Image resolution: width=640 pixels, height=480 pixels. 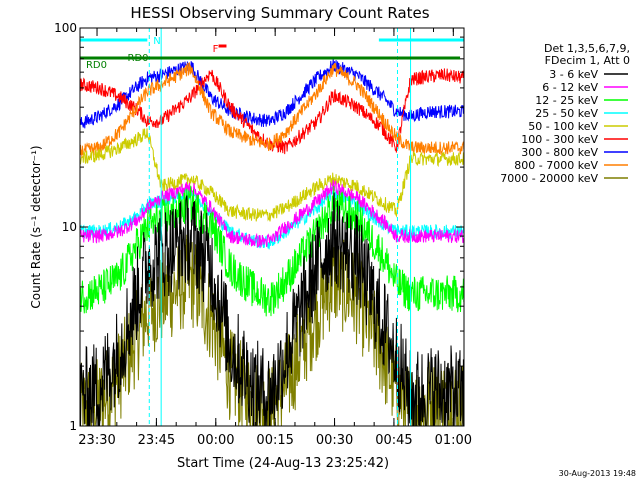 What do you see at coordinates (556, 165) in the screenshot?
I see `legend-label: 800 - 7000 keV` at bounding box center [556, 165].